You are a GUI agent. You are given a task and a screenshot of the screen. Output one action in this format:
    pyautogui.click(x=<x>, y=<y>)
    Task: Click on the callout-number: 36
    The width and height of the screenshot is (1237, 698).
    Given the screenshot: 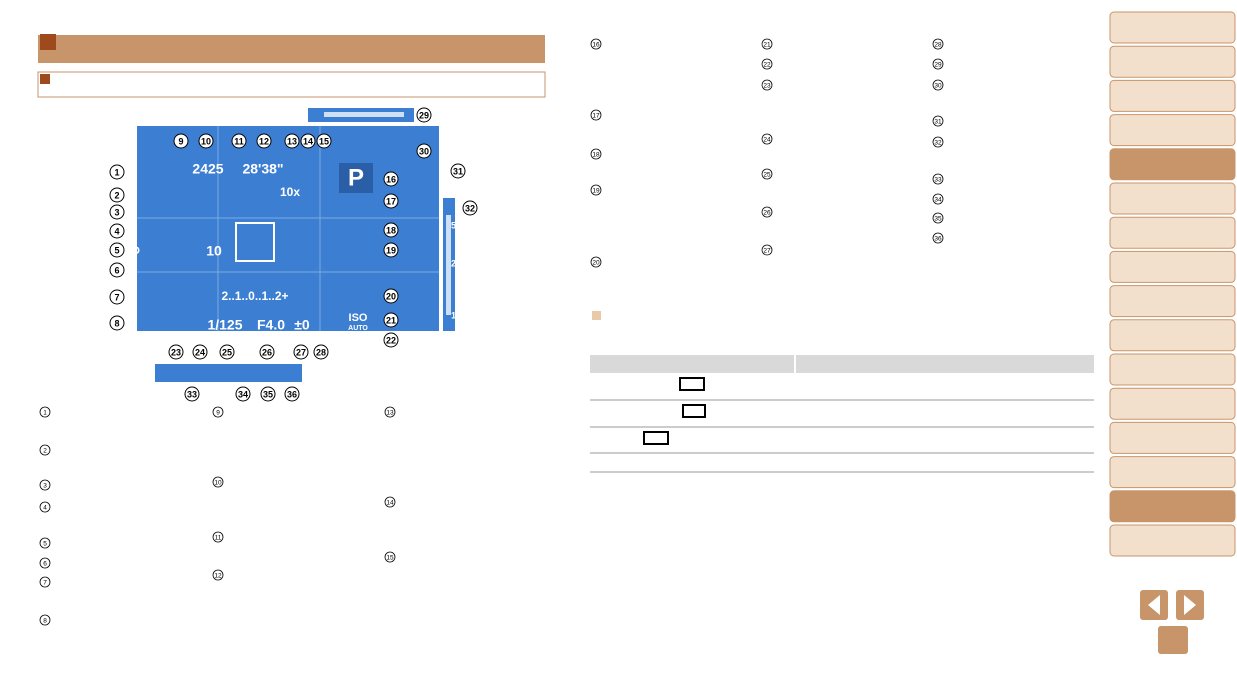 What is the action you would take?
    pyautogui.click(x=292, y=394)
    